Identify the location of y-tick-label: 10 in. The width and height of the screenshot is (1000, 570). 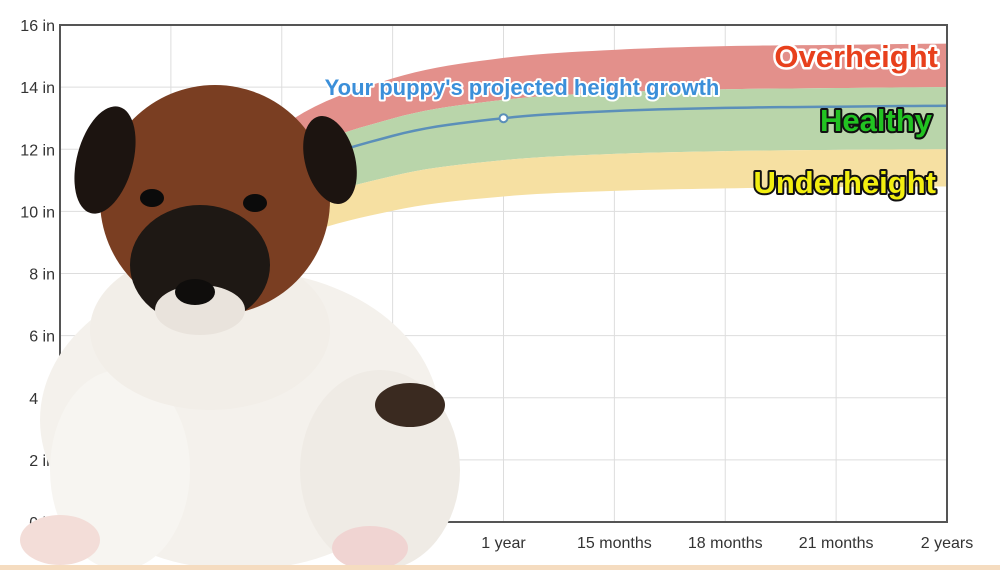
(37, 212).